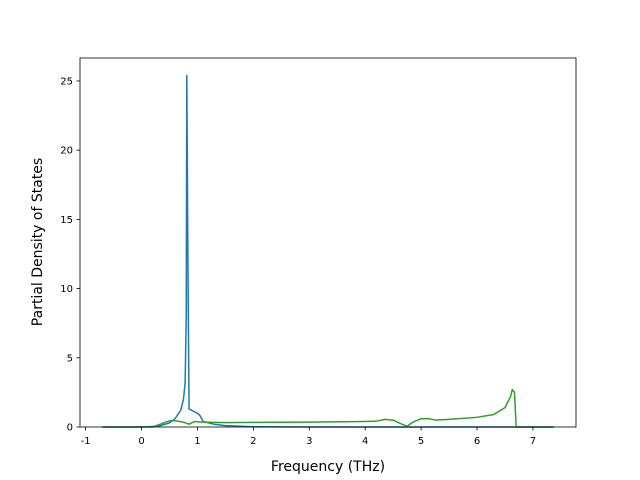  What do you see at coordinates (328, 408) in the screenshot?
I see `data-line` at bounding box center [328, 408].